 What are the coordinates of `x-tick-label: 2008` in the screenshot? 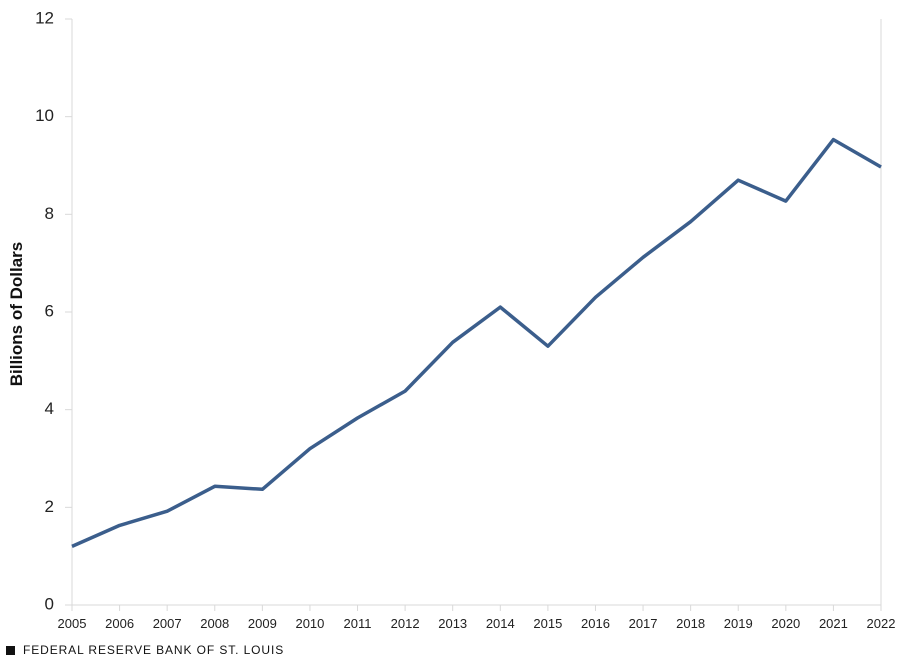 It's located at (214, 623).